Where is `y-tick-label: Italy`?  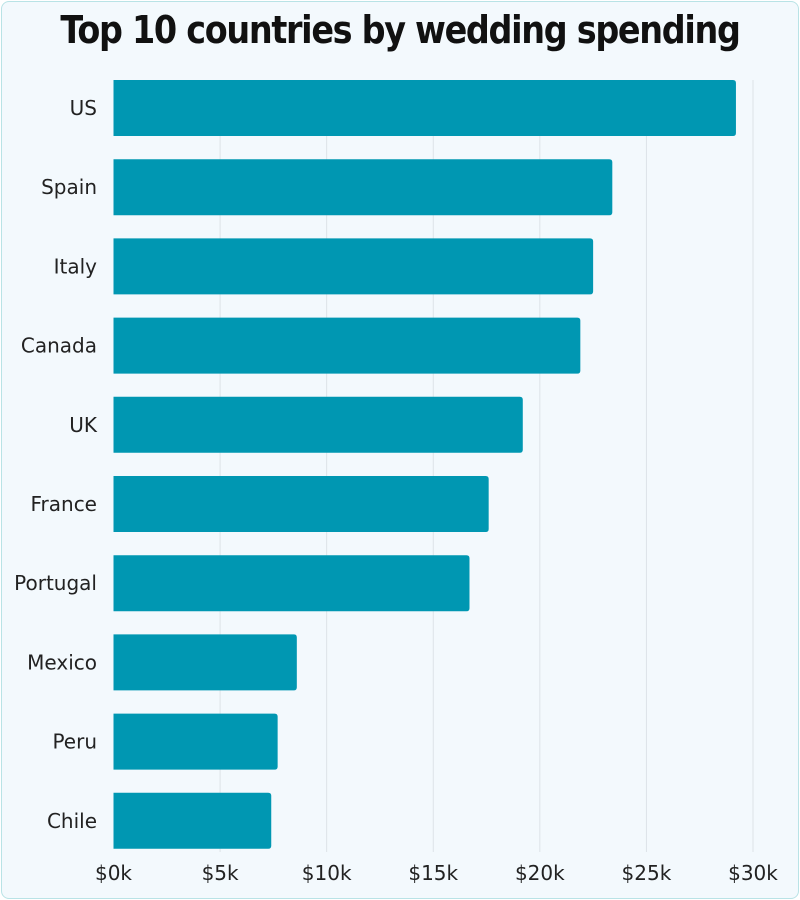 y-tick-label: Italy is located at coordinates (76, 266).